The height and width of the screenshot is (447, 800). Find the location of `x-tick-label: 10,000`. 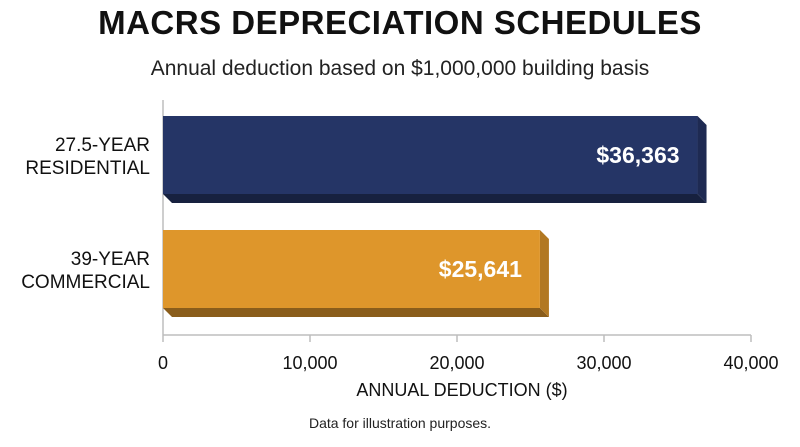

x-tick-label: 10,000 is located at coordinates (309, 363).